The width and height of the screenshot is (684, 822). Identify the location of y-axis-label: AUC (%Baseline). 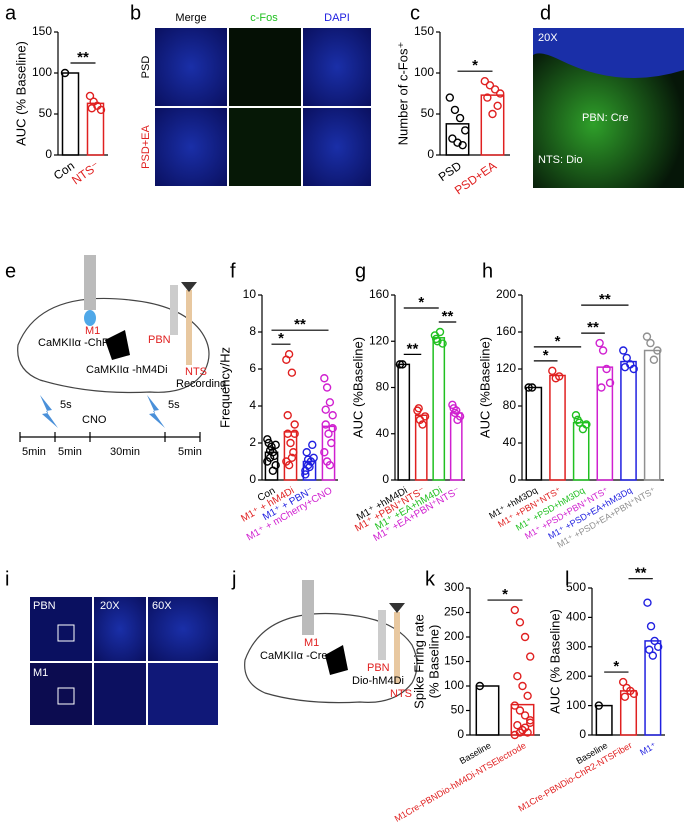
(357, 387).